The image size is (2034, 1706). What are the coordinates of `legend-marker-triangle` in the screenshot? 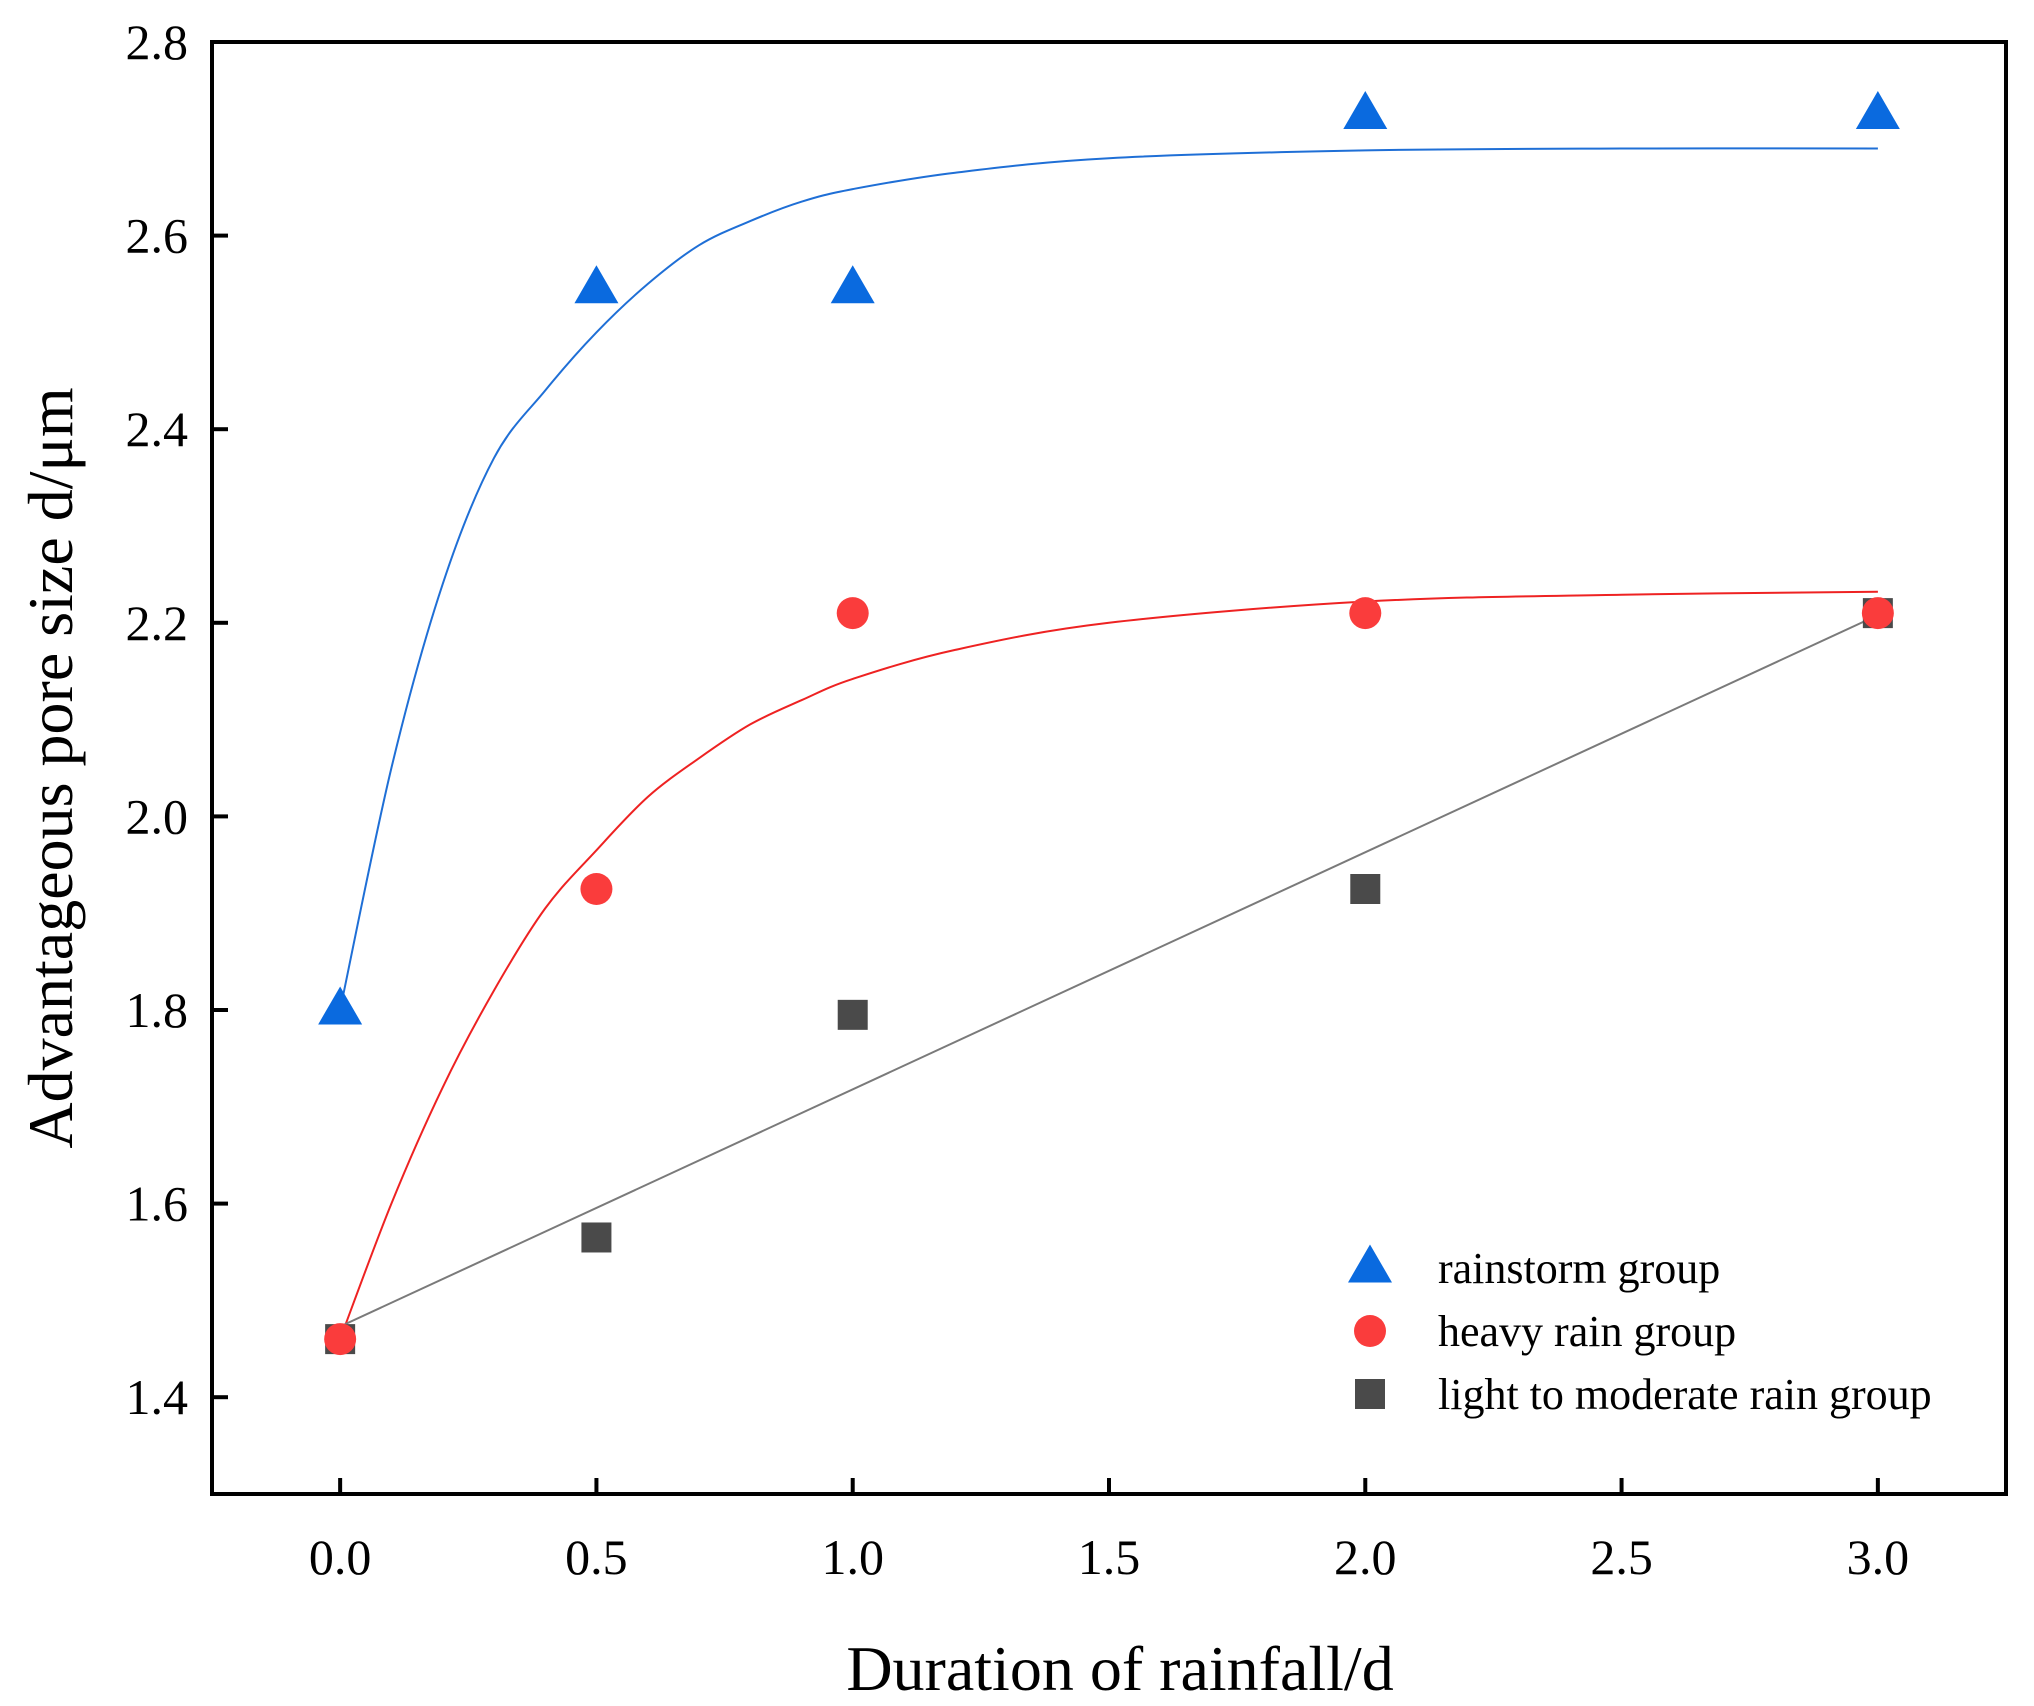 It's located at (1370, 1263).